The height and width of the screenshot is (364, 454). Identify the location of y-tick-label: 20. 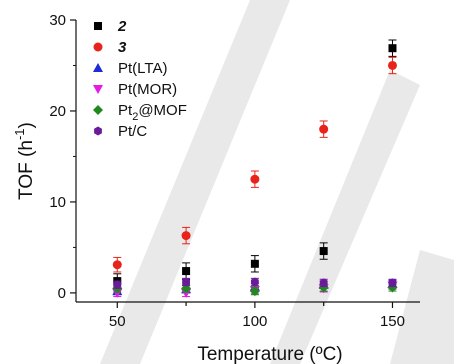
(57, 111).